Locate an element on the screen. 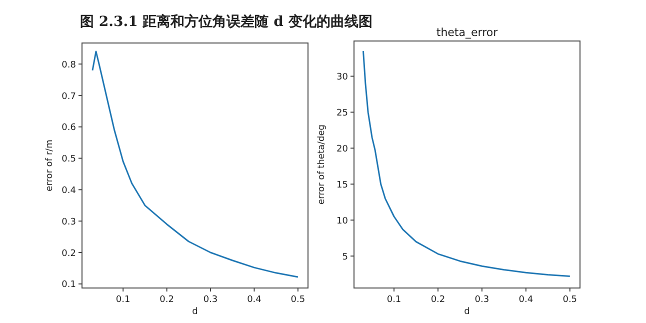 The width and height of the screenshot is (646, 323). y-tick-label: 0.7 is located at coordinates (69, 97).